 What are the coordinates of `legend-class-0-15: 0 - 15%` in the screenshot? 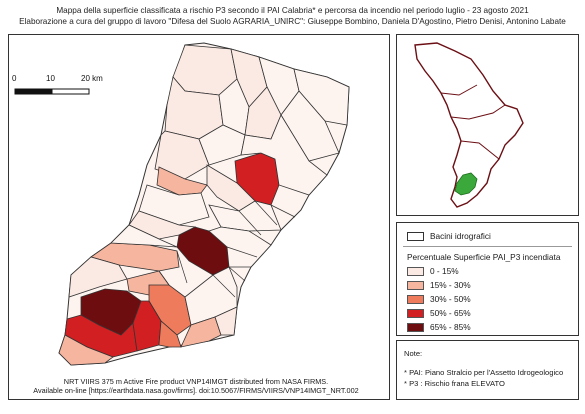 It's located at (433, 271).